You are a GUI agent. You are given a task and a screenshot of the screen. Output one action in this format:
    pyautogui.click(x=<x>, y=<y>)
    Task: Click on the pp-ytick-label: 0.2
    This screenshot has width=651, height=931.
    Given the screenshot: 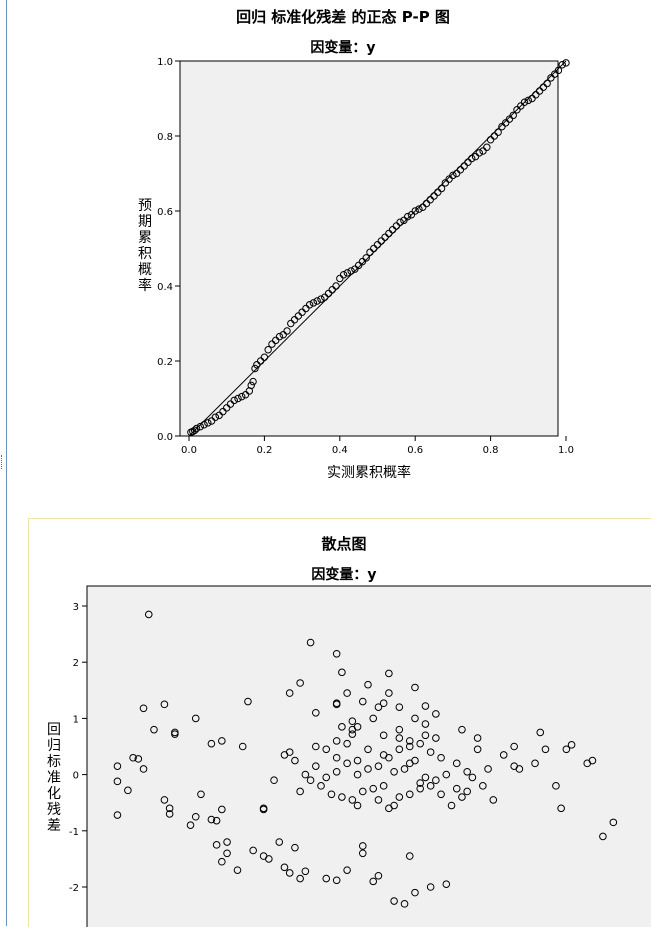 What is the action you would take?
    pyautogui.click(x=165, y=362)
    